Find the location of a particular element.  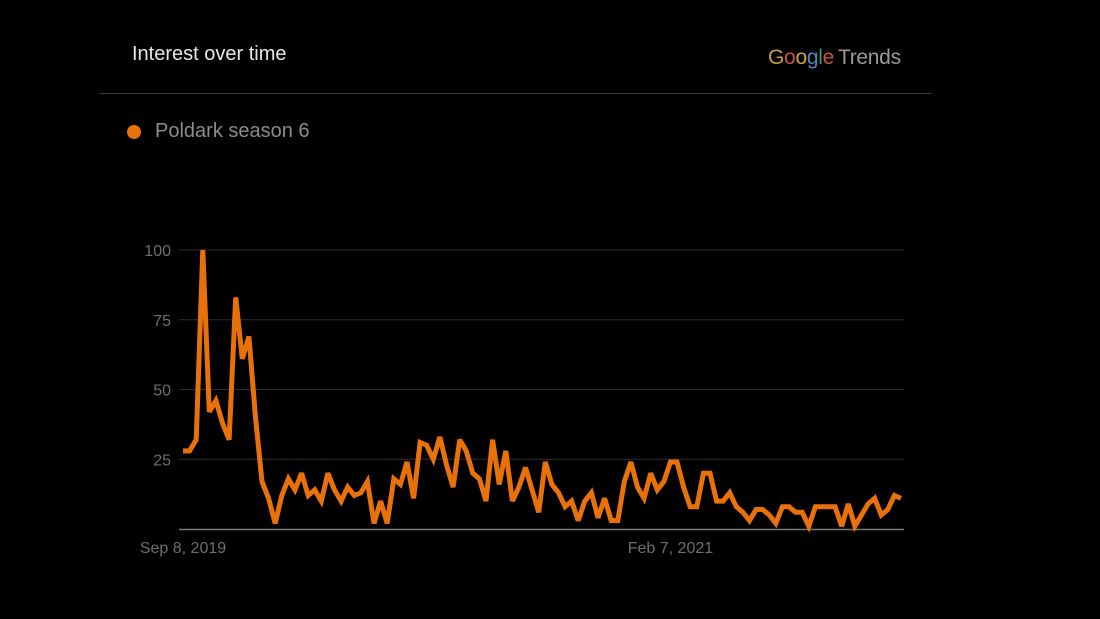

chart-title: Interest over time is located at coordinates (209, 54).